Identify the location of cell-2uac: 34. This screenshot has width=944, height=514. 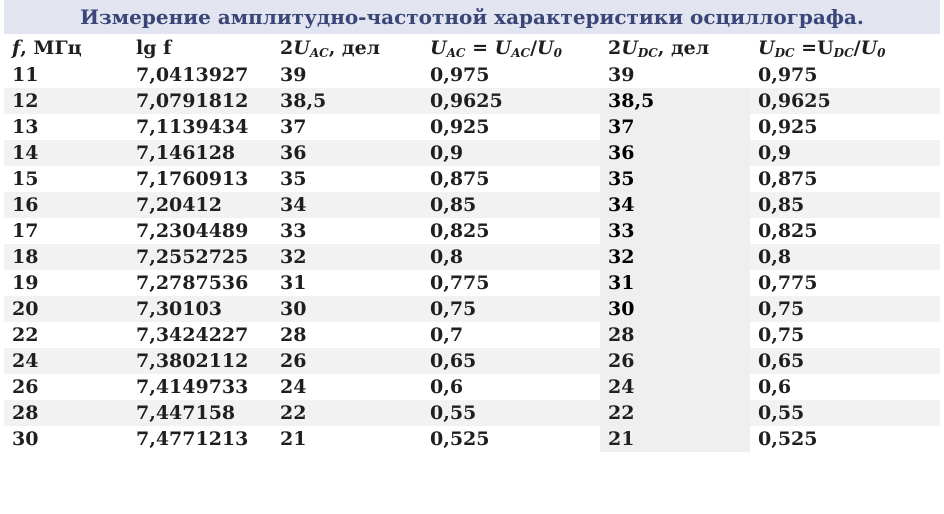
(293, 205).